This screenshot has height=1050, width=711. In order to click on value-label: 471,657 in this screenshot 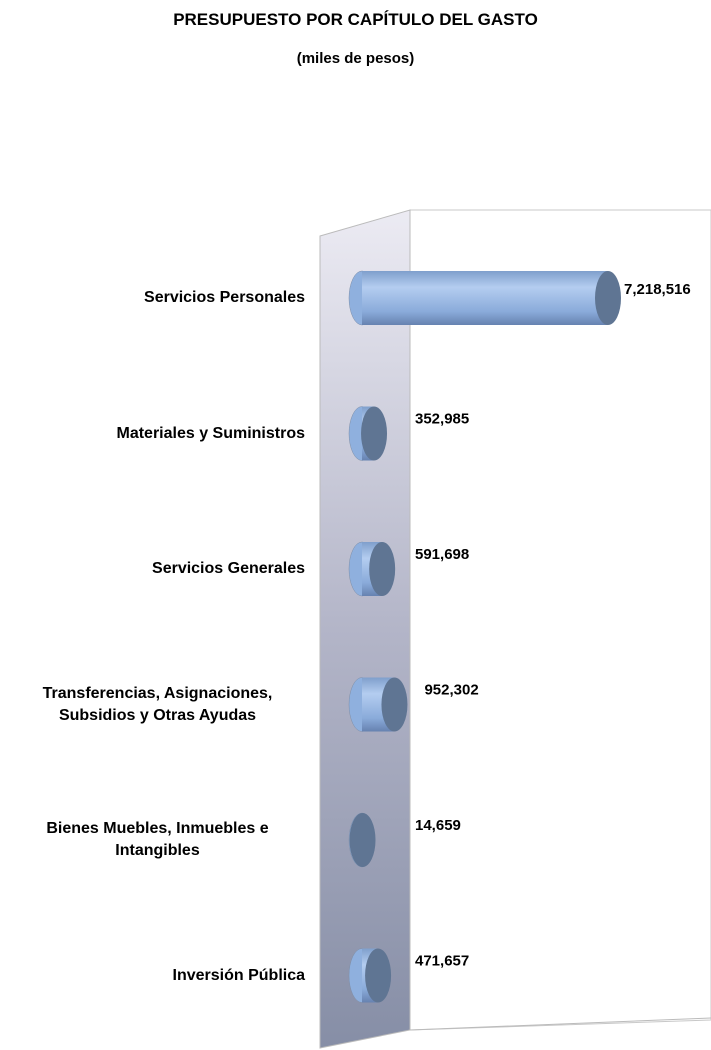, I will do `click(442, 960)`.